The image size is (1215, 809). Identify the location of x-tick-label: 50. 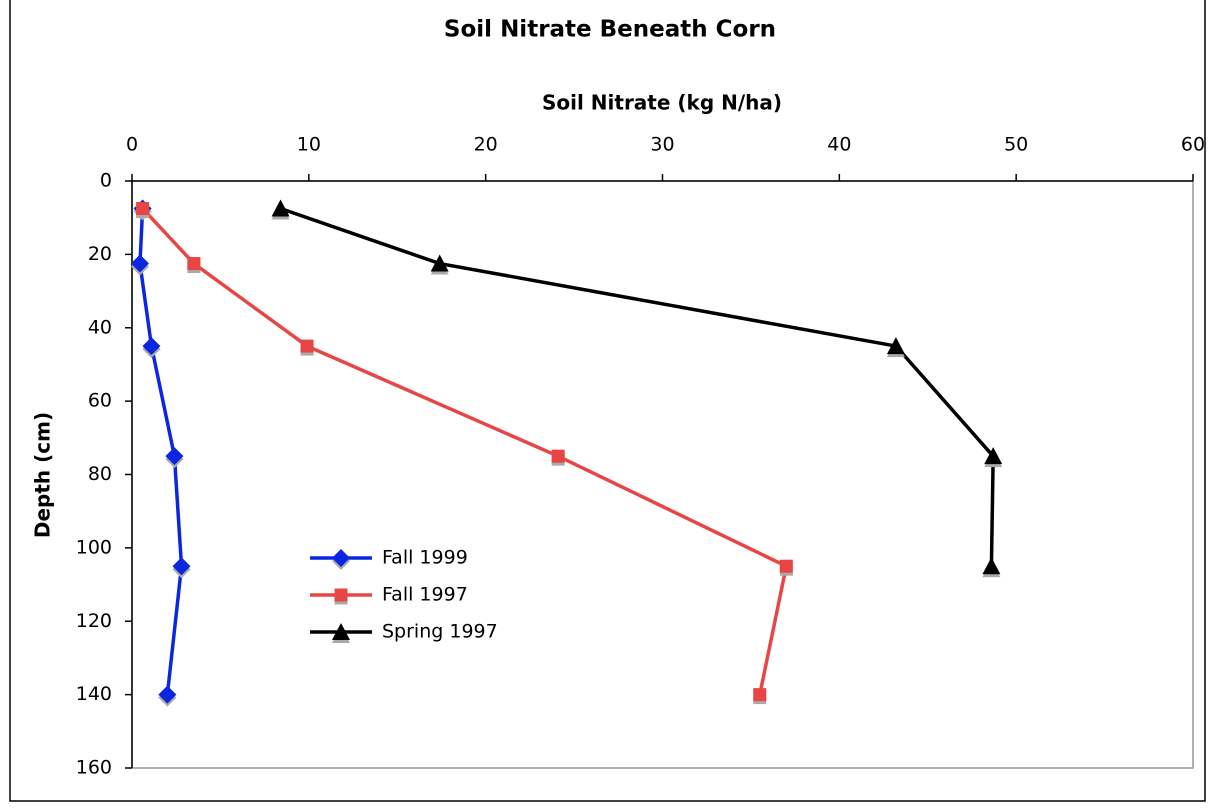
(1016, 145).